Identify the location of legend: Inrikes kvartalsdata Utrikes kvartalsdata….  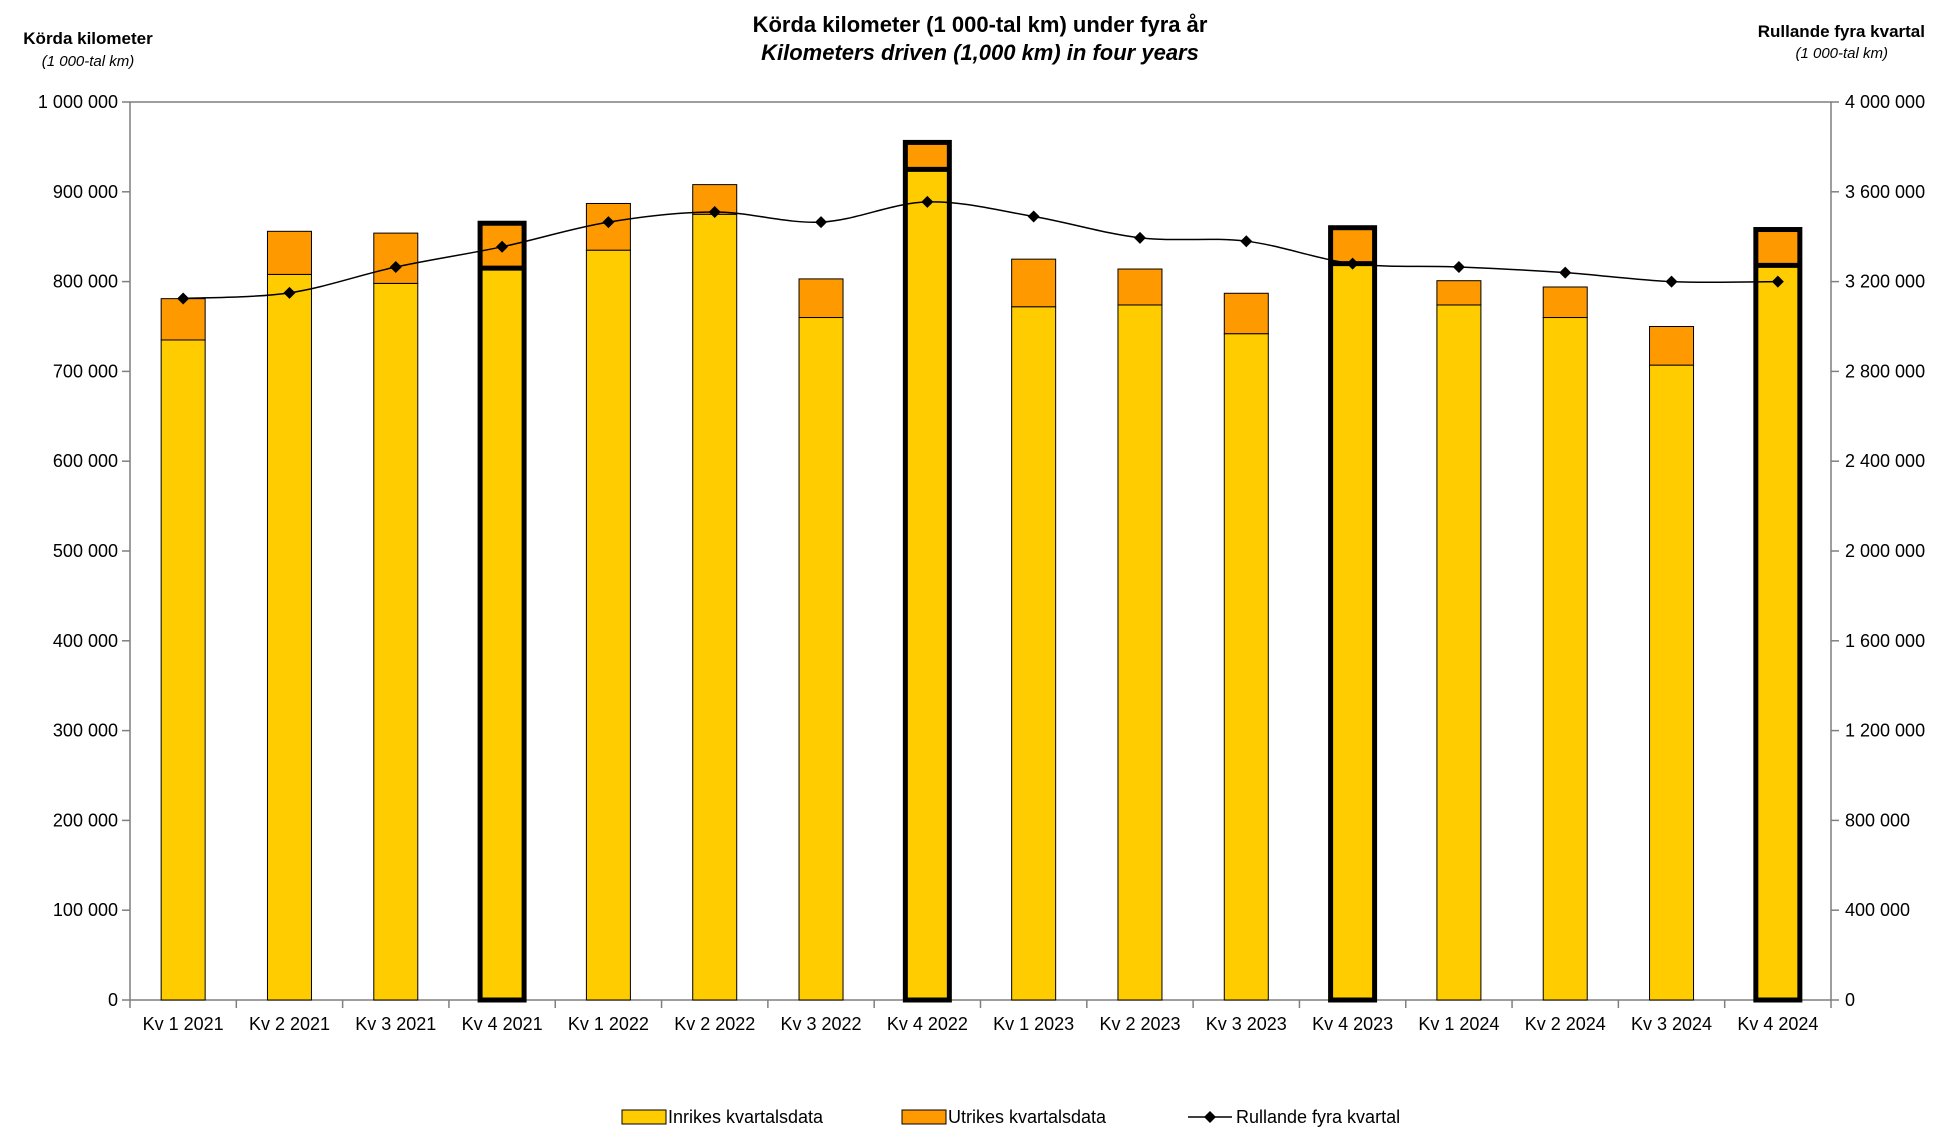
(1011, 1117).